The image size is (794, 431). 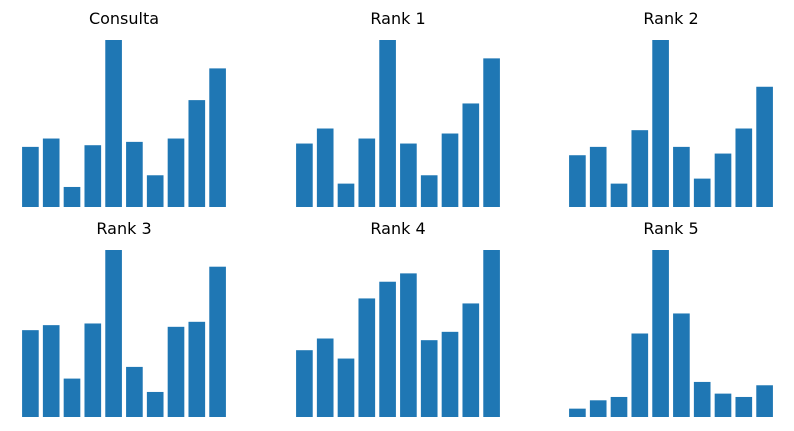 I want to click on subplot-title: Rank 5, so click(x=670, y=228).